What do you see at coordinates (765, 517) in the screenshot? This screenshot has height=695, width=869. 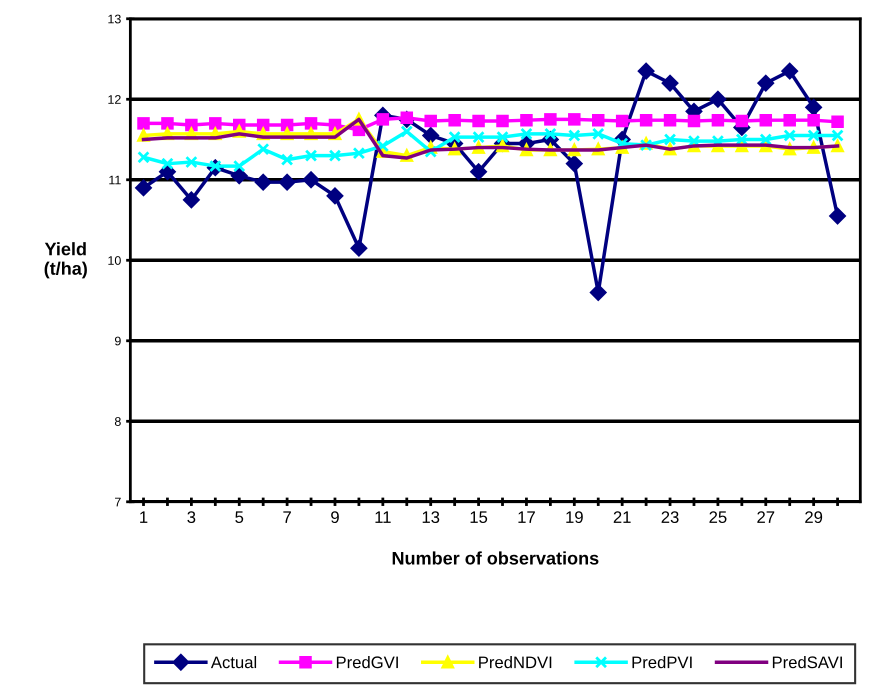 I see `x-tick-label: 27` at bounding box center [765, 517].